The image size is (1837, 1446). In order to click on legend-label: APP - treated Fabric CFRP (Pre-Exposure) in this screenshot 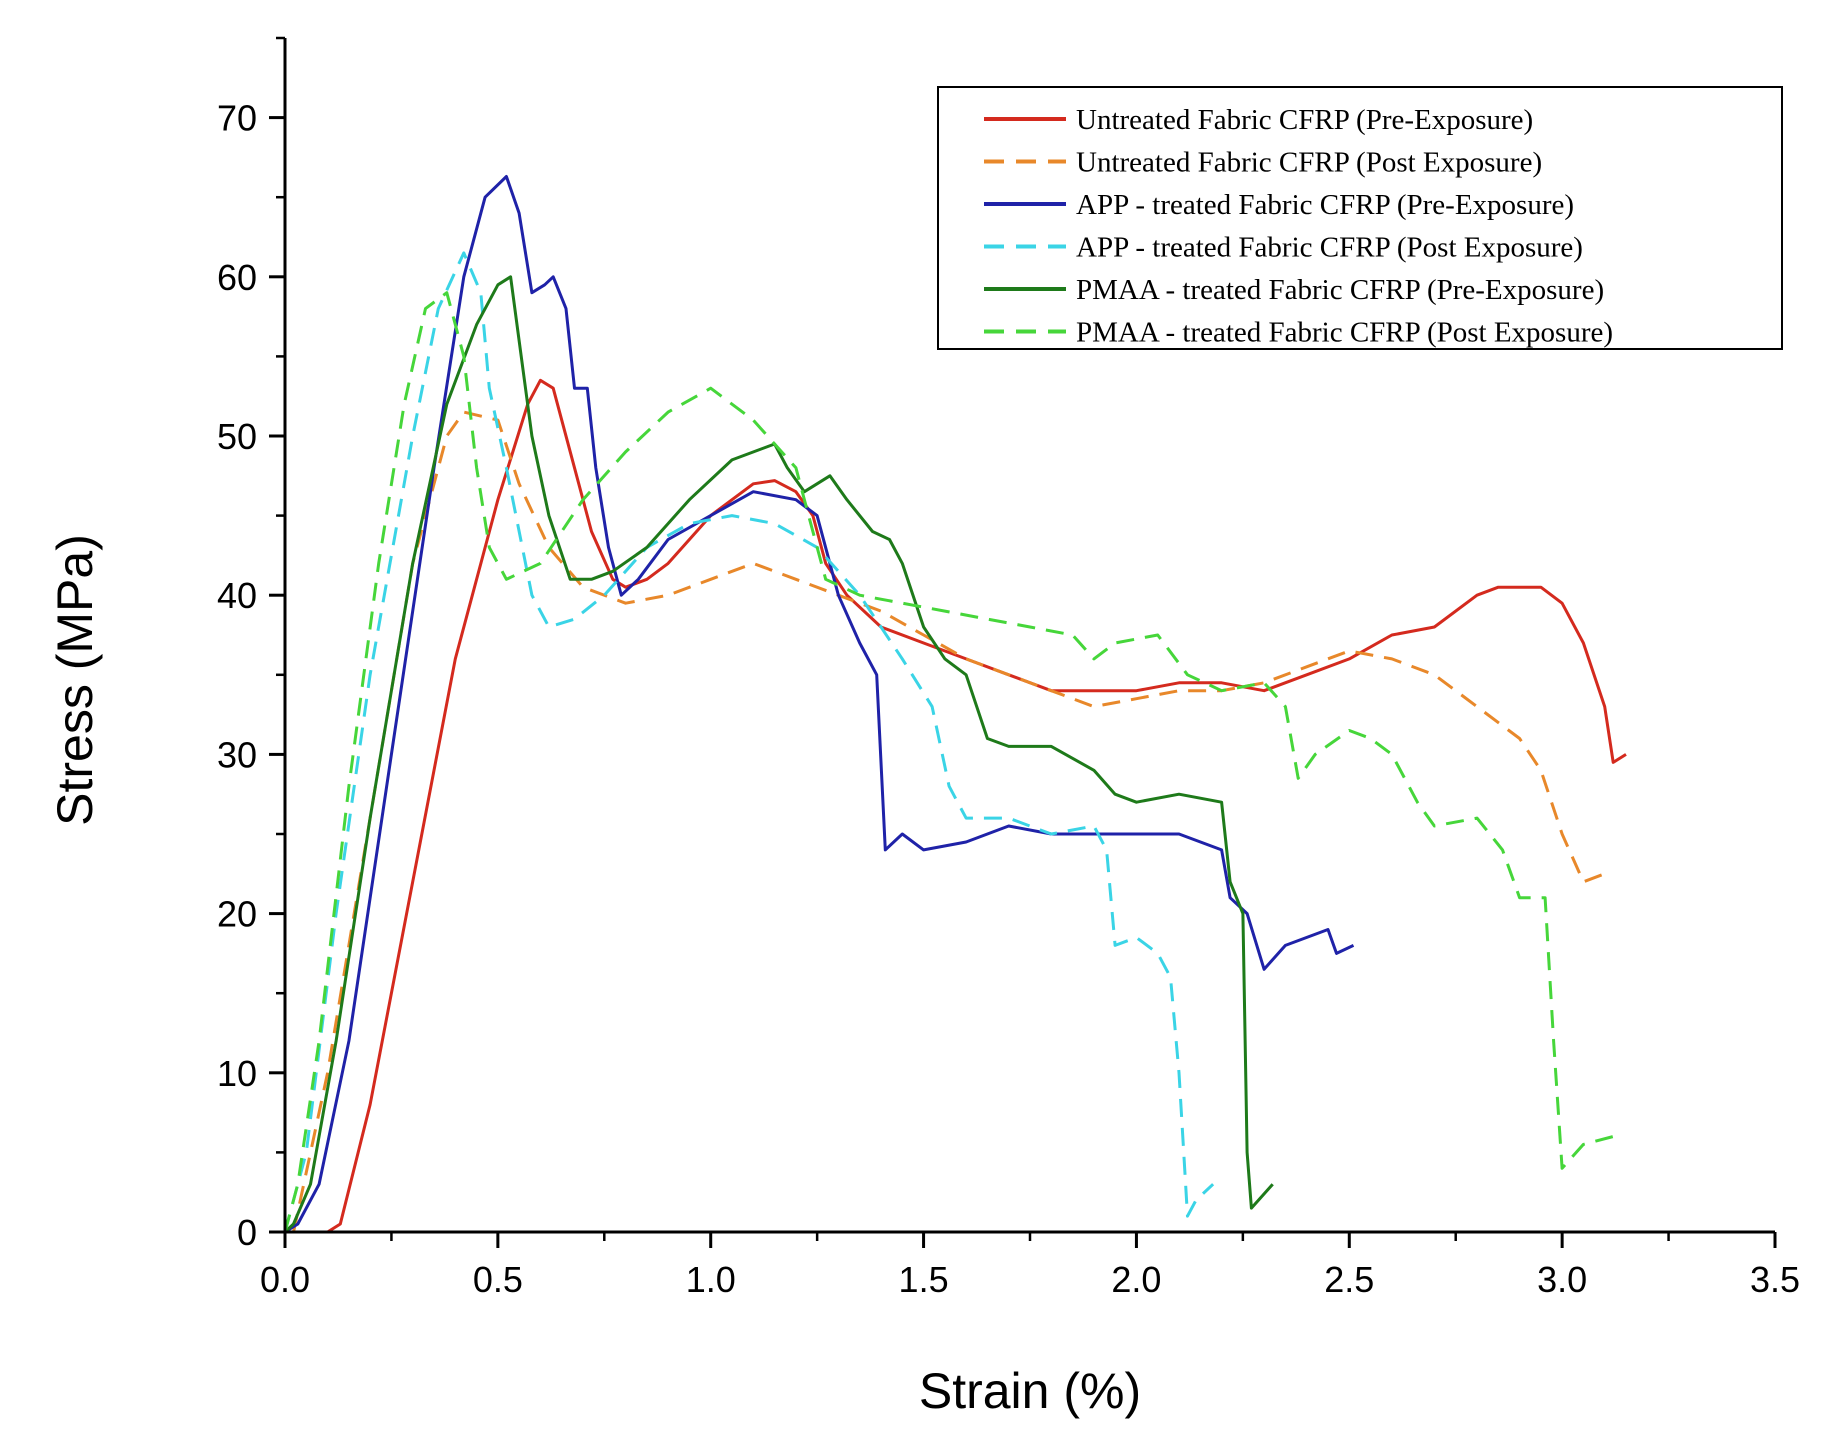, I will do `click(1325, 205)`.